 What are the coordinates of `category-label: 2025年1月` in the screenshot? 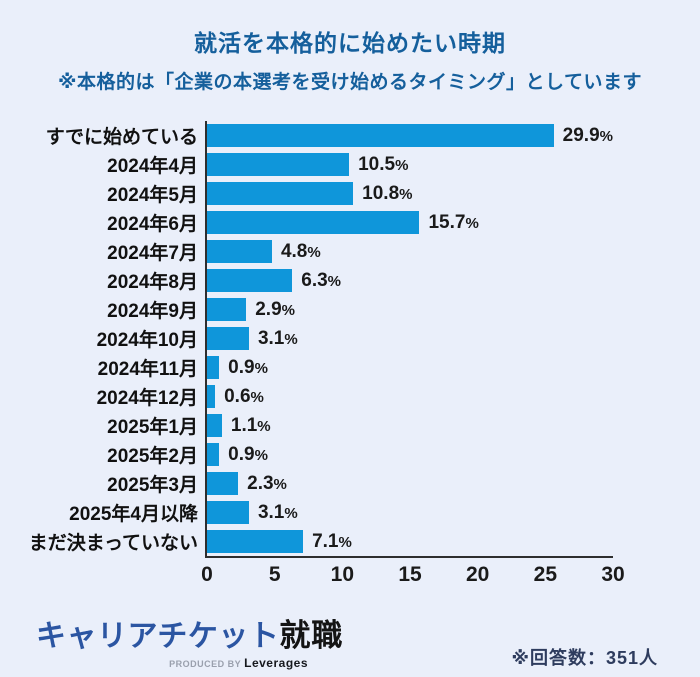 It's located at (152, 427).